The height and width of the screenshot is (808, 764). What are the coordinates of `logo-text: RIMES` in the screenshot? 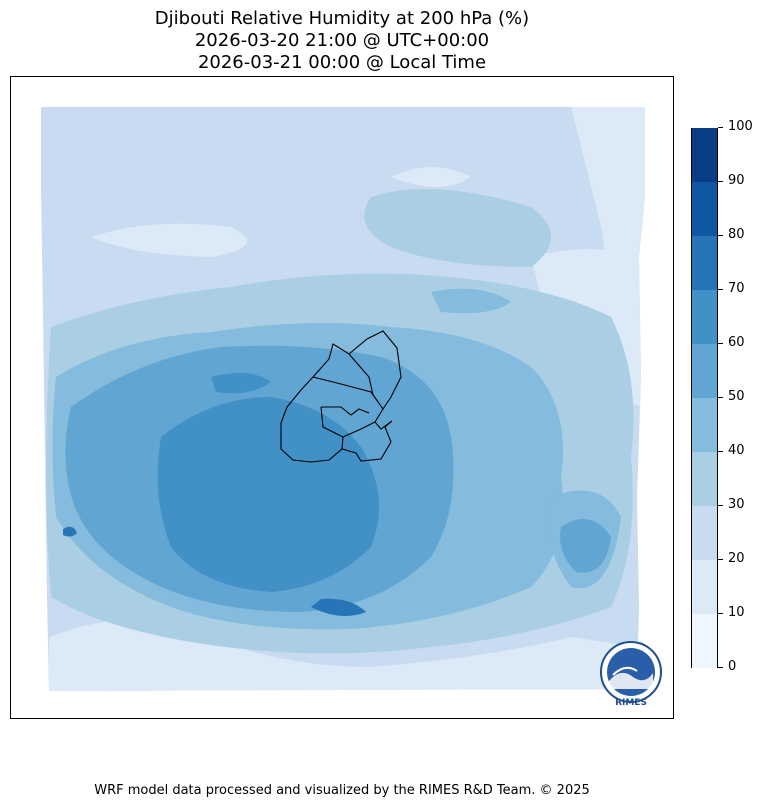 It's located at (631, 703).